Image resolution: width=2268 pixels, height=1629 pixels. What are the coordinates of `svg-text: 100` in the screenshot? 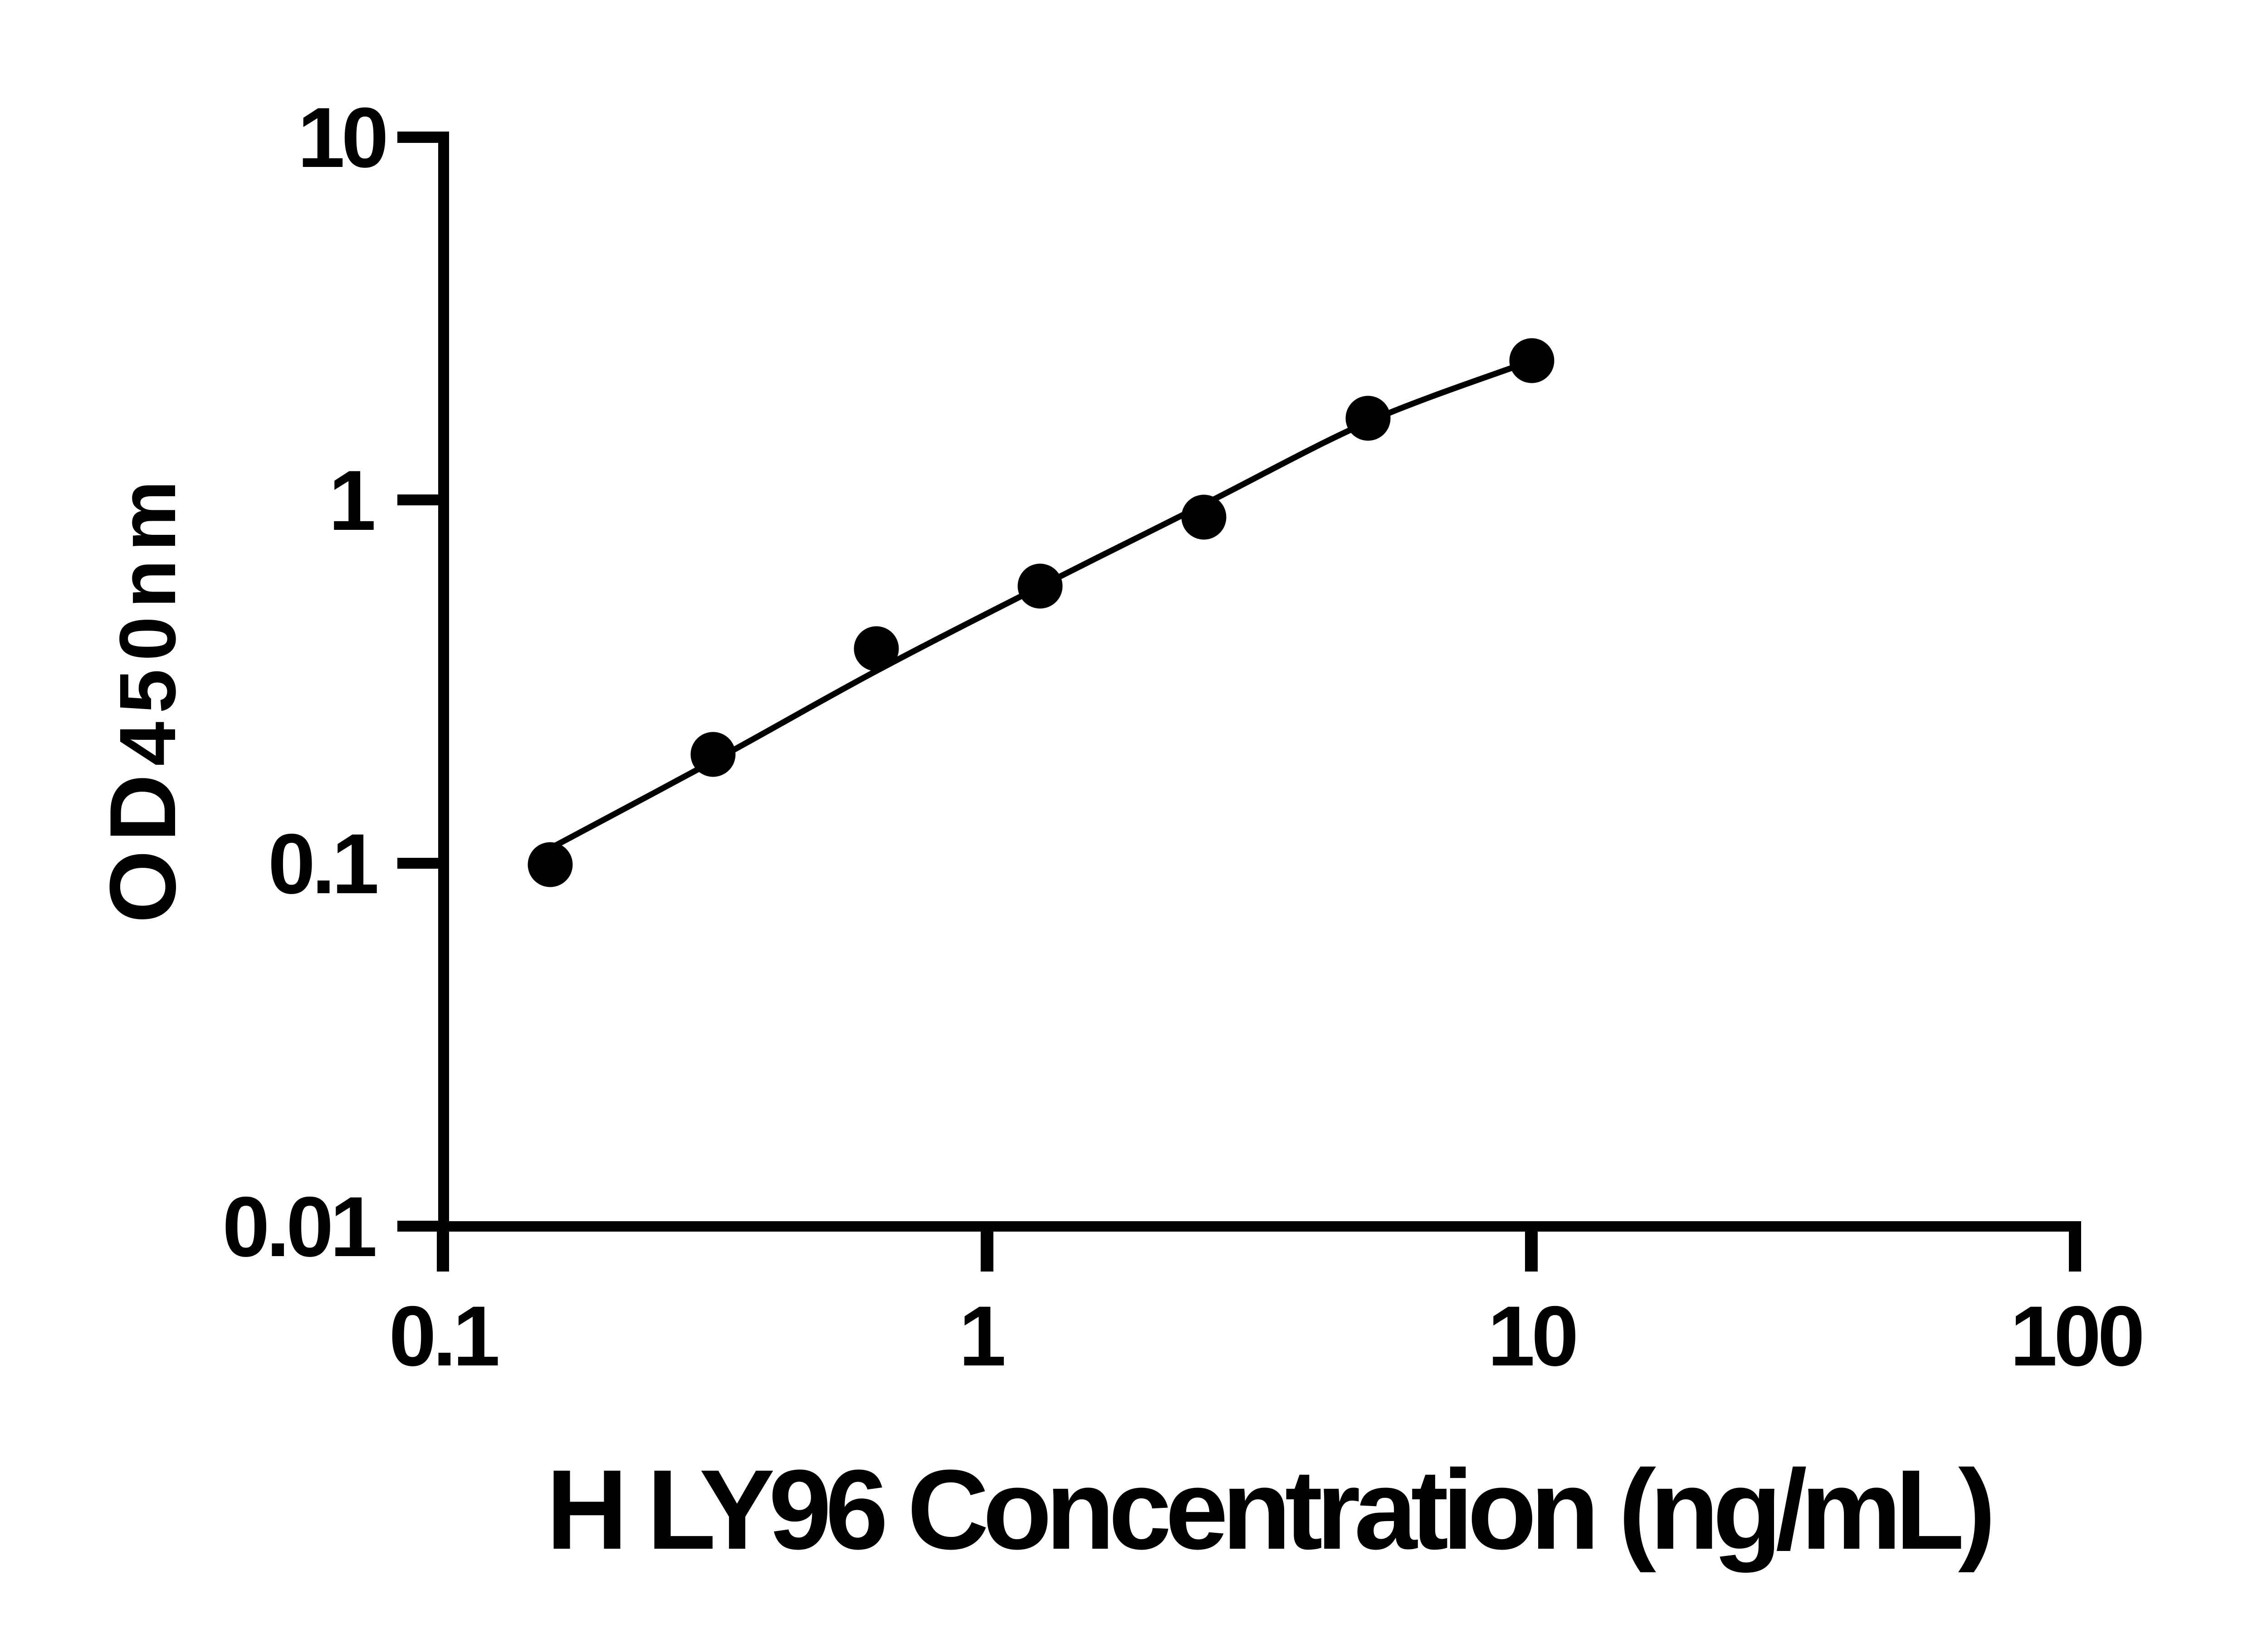 It's located at (2076, 1336).